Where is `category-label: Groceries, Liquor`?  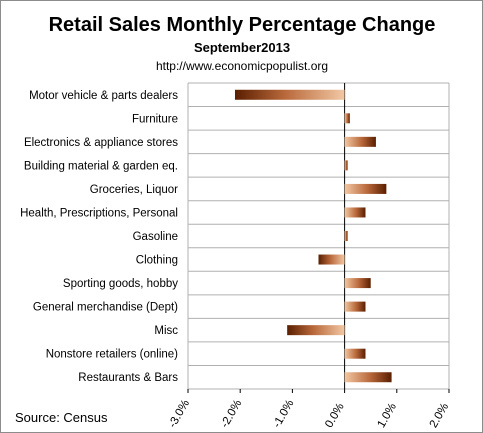 category-label: Groceries, Liquor is located at coordinates (134, 190).